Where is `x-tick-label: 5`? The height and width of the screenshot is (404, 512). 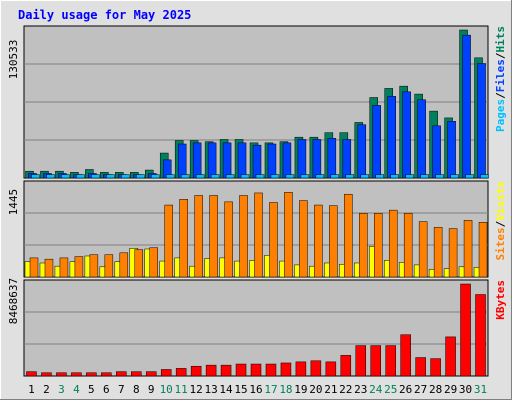
x-tick-label: 5 is located at coordinates (91, 389).